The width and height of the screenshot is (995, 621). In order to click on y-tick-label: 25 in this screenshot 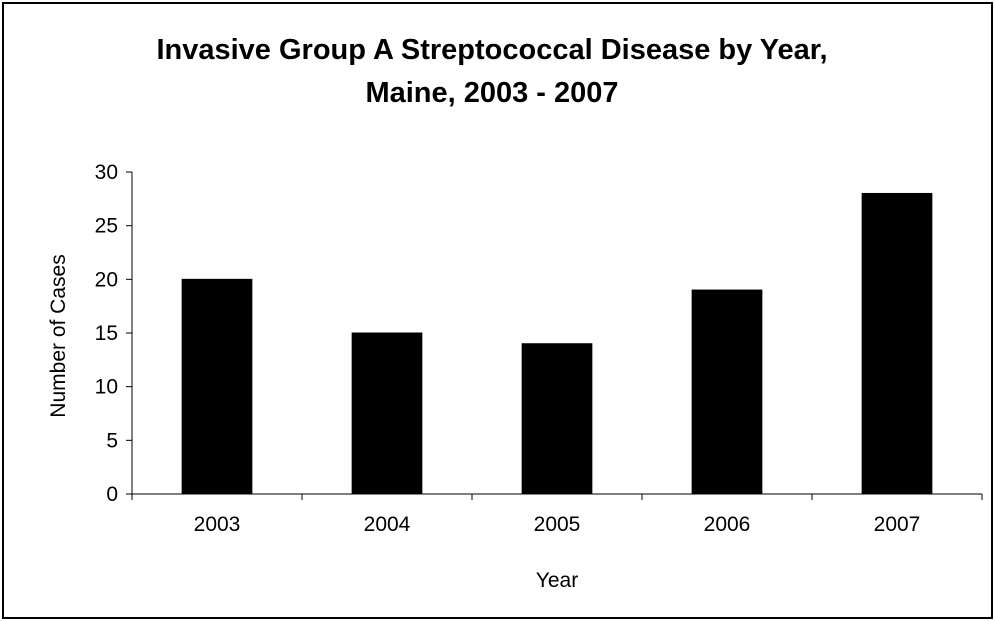, I will do `click(106, 226)`.